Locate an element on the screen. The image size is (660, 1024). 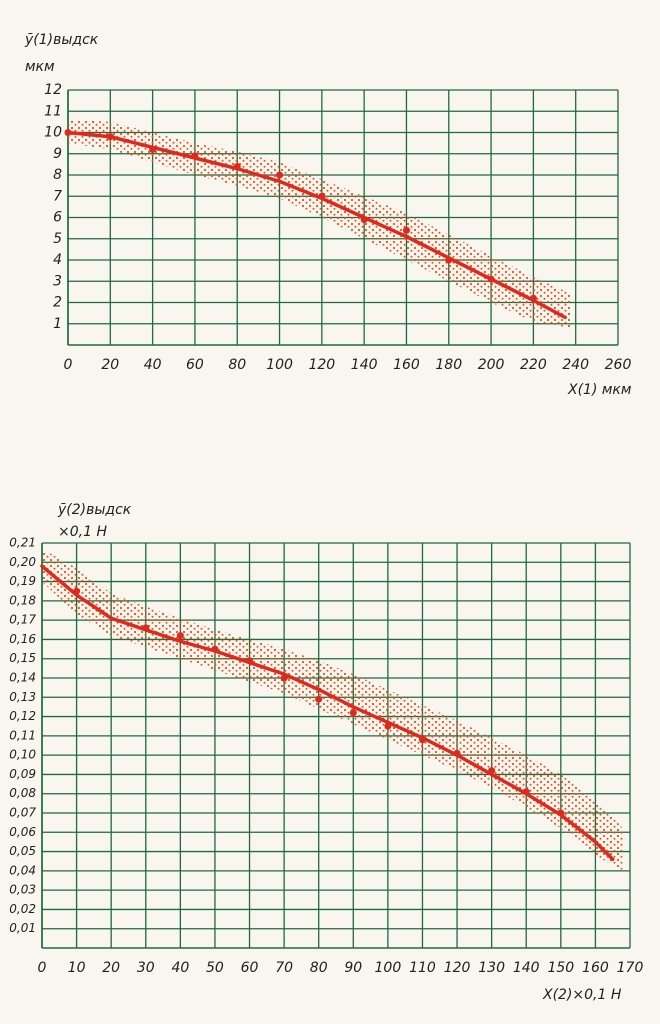
y-tick-label: 10 is located at coordinates (53, 133).